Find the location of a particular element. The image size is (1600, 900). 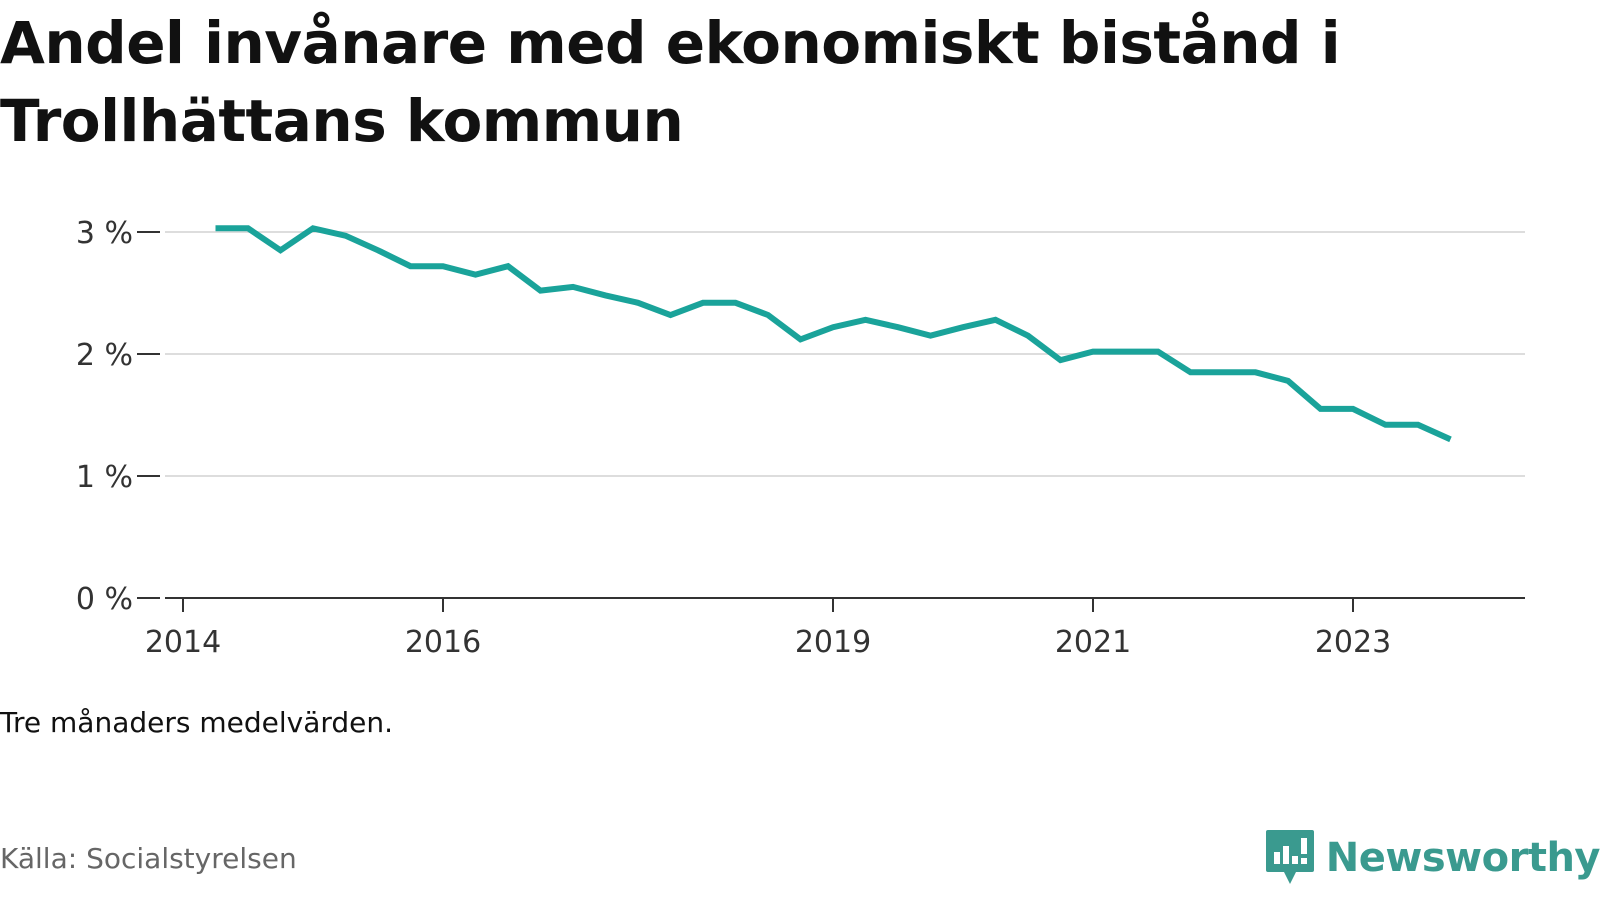

y-tick-label: 3 % is located at coordinates (104, 233).